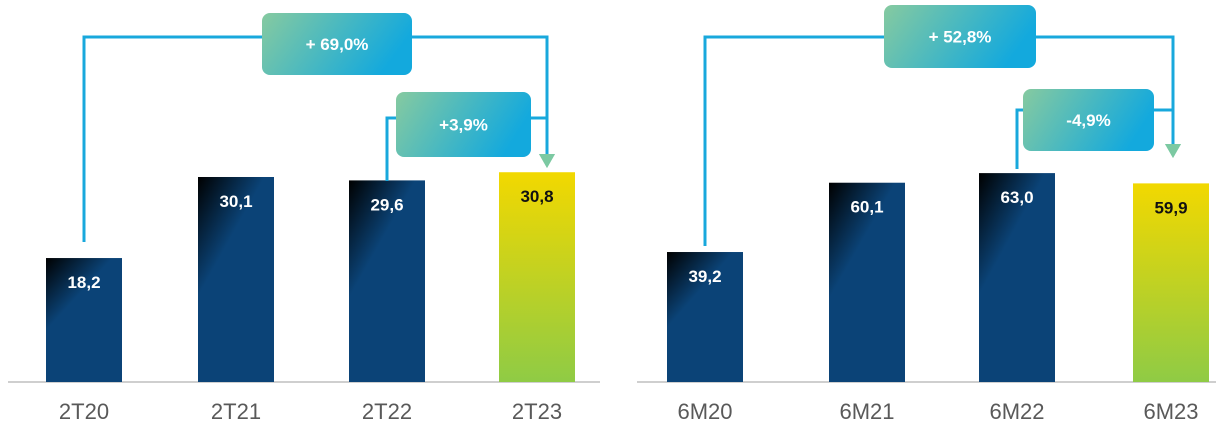  What do you see at coordinates (705, 317) in the screenshot?
I see `bar-6M20` at bounding box center [705, 317].